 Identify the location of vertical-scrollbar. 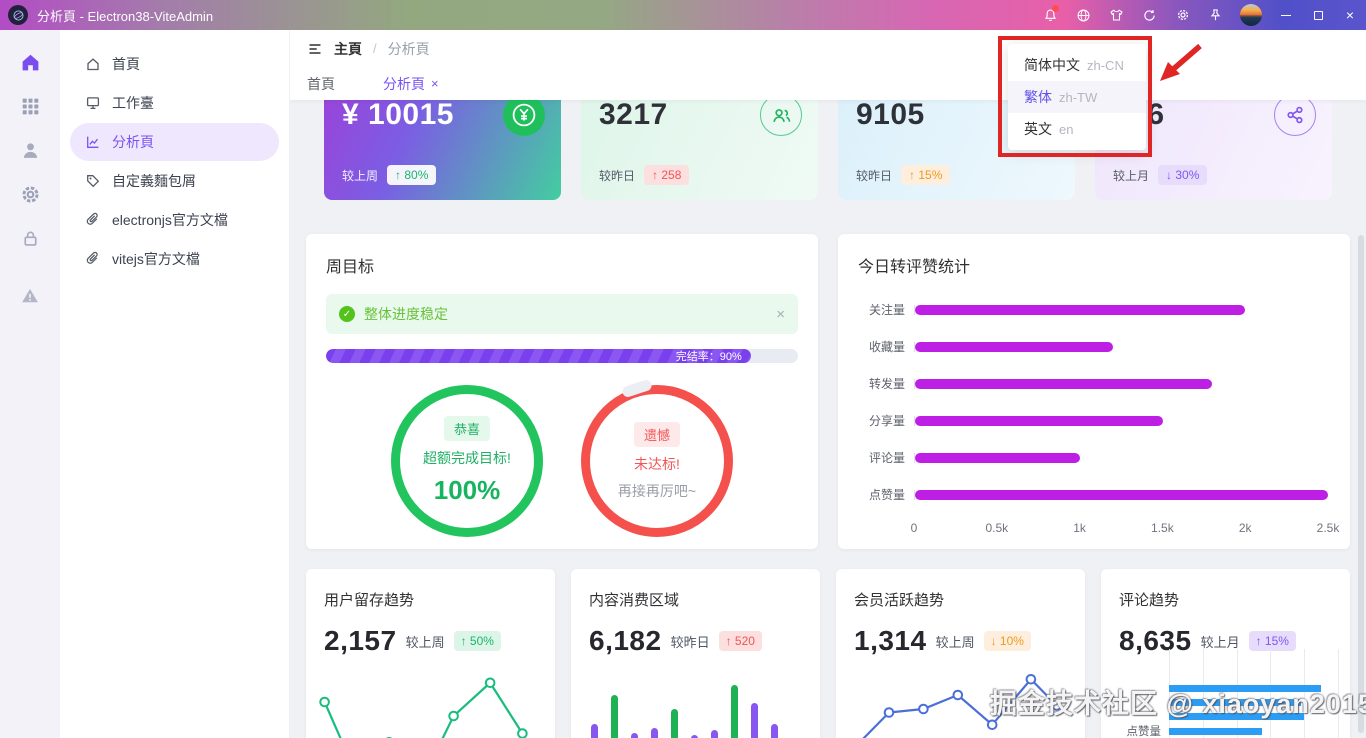
(1361, 484).